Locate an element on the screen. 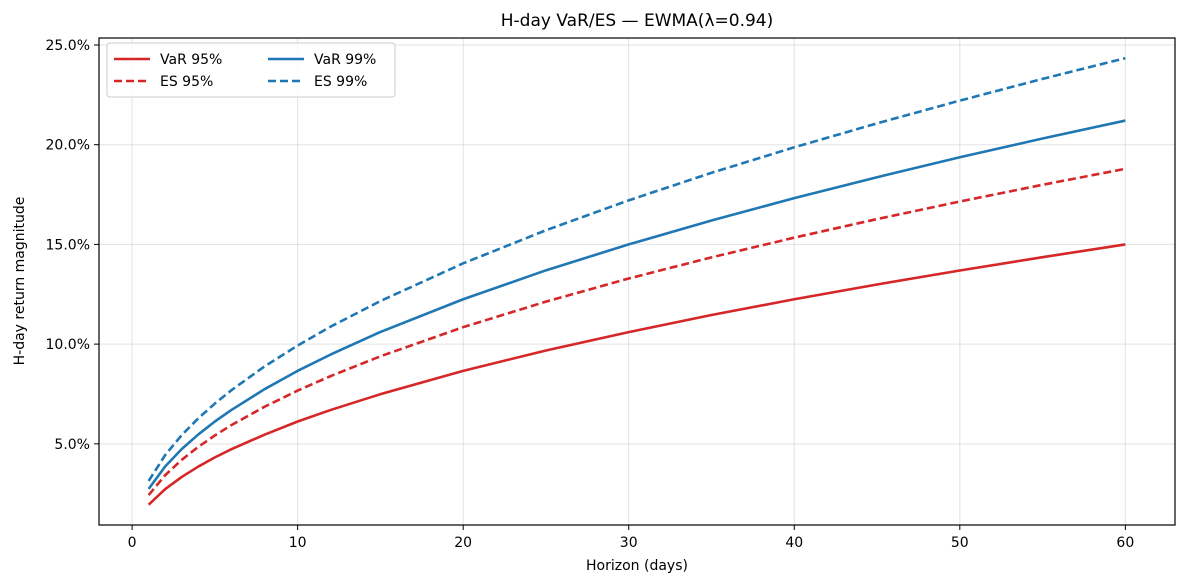 The image size is (1186, 585). chart-title: H-day VaR/ES — EWMA(λ=0.94) is located at coordinates (637, 21).